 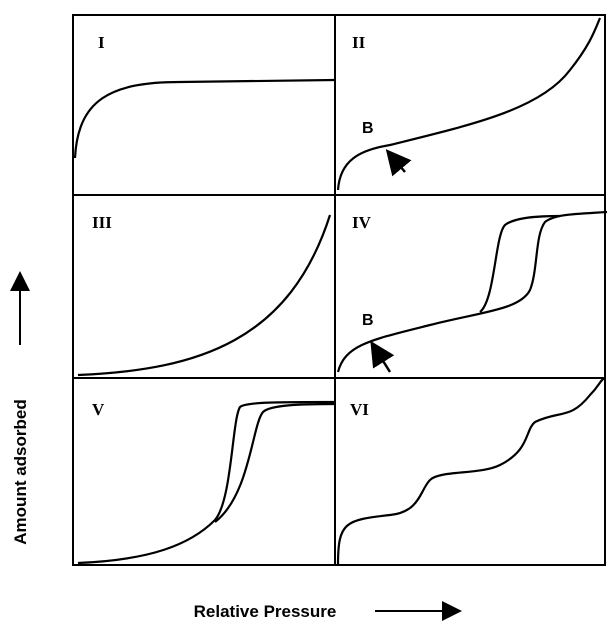 What do you see at coordinates (359, 42) in the screenshot?
I see `panel-label: II` at bounding box center [359, 42].